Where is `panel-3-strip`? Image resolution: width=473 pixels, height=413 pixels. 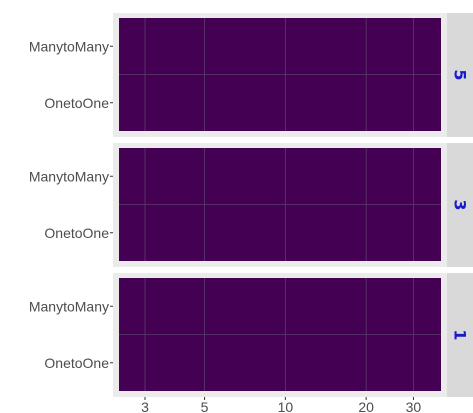 panel-3-strip is located at coordinates (460, 205).